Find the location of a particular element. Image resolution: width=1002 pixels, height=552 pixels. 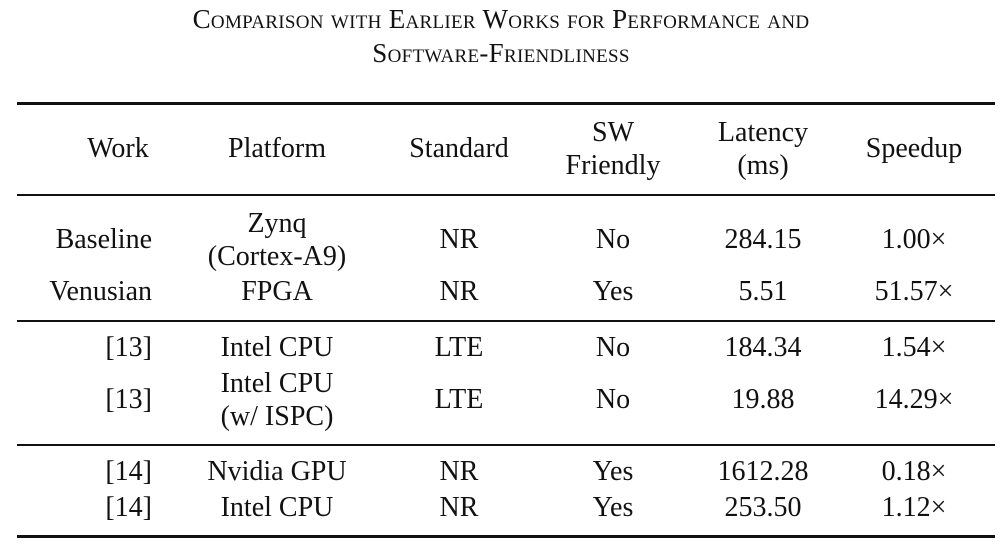

table-row-speedup: 1.00× is located at coordinates (914, 239).